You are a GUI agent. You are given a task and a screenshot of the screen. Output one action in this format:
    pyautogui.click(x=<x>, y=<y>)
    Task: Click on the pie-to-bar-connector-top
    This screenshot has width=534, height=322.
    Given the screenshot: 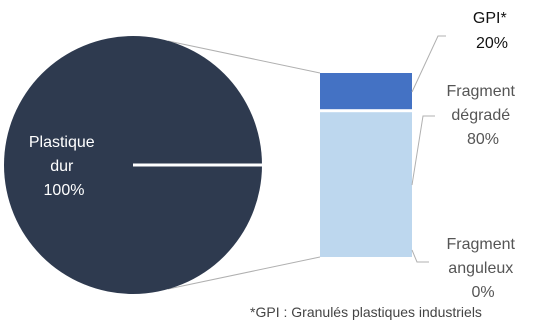 What is the action you would take?
    pyautogui.click(x=244, y=57)
    